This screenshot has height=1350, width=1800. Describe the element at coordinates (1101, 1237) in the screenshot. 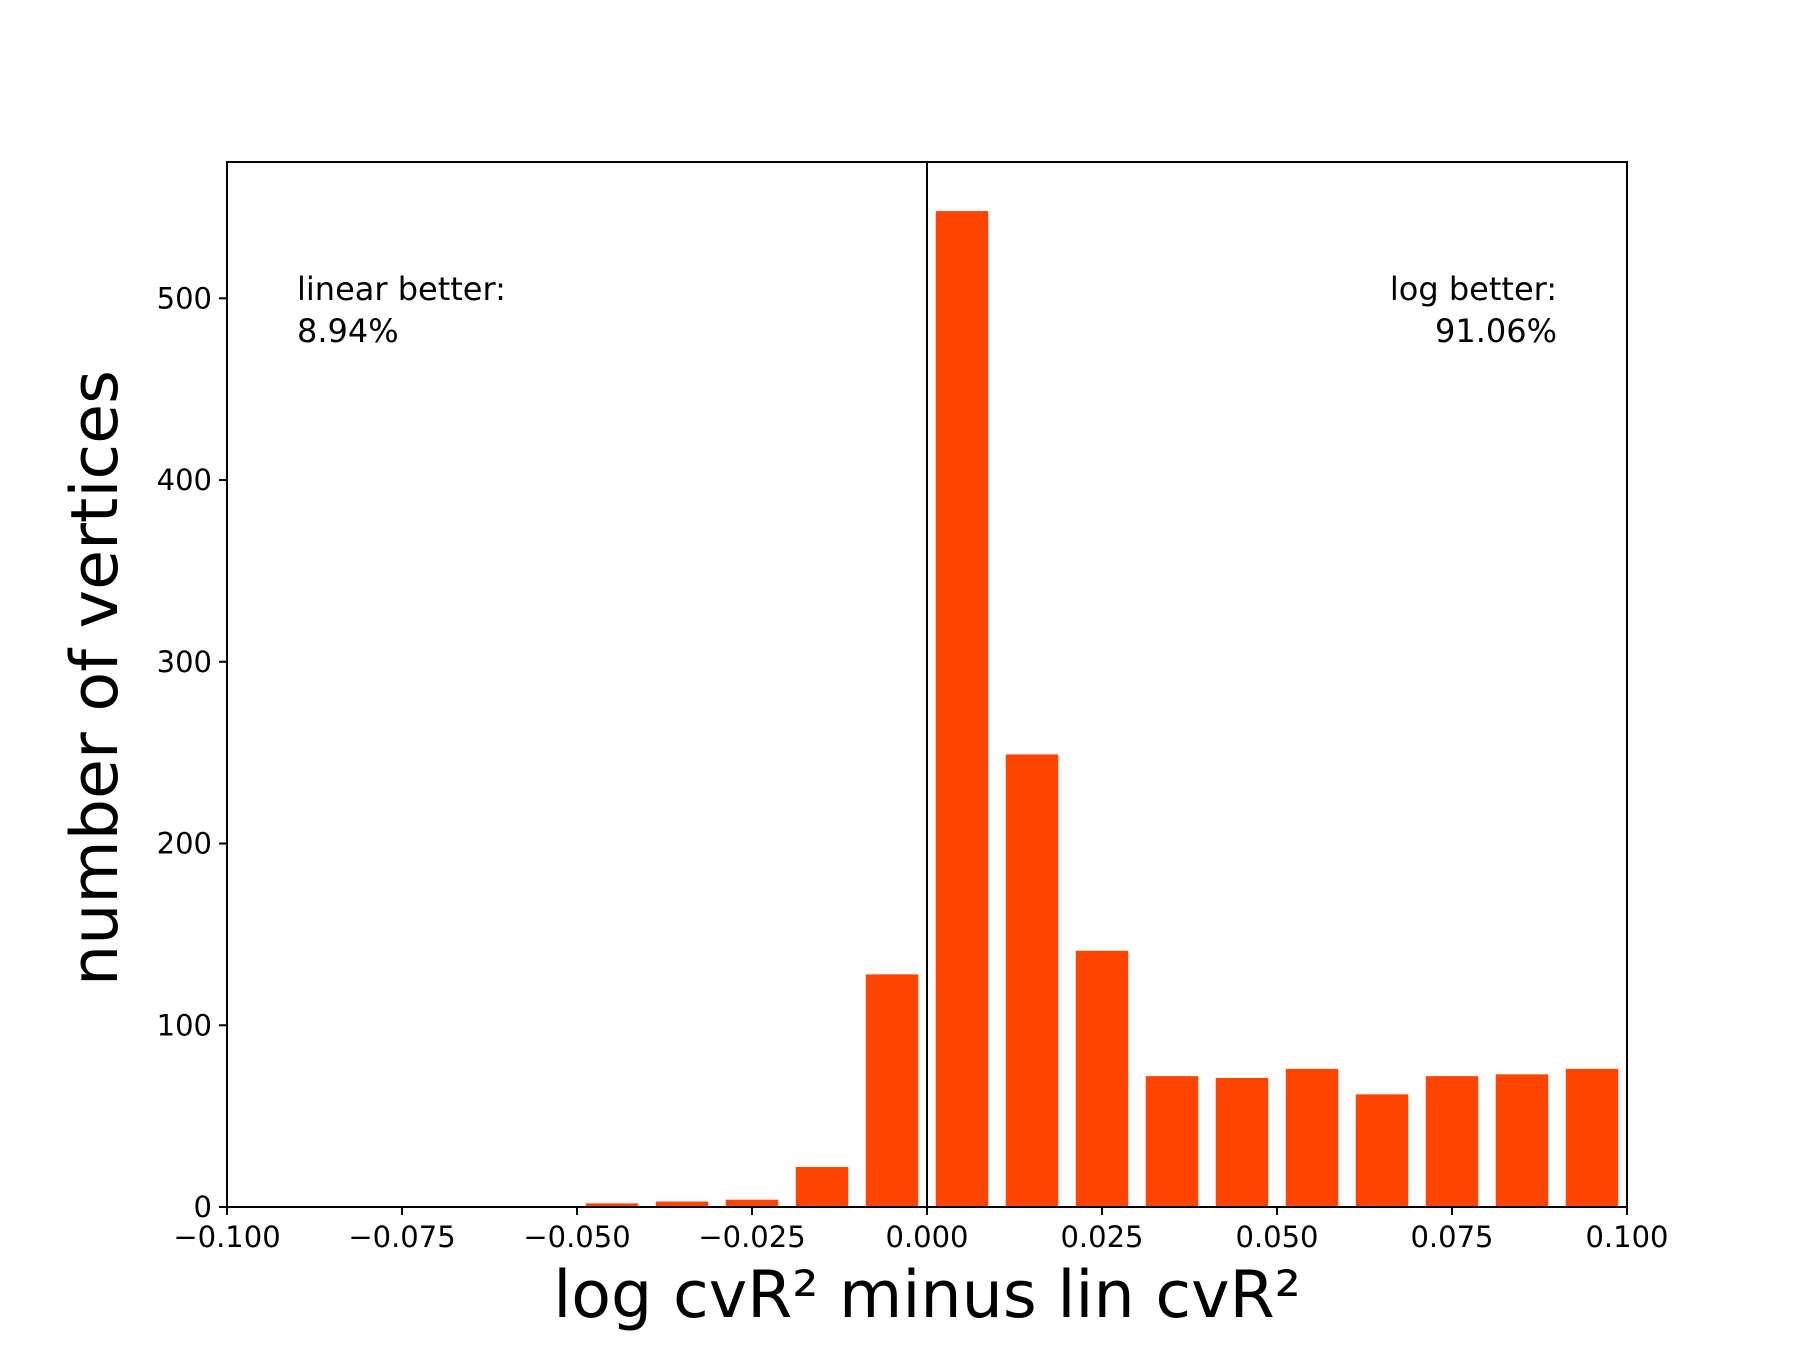

I see `x-tick-label: 0.025` at that location.